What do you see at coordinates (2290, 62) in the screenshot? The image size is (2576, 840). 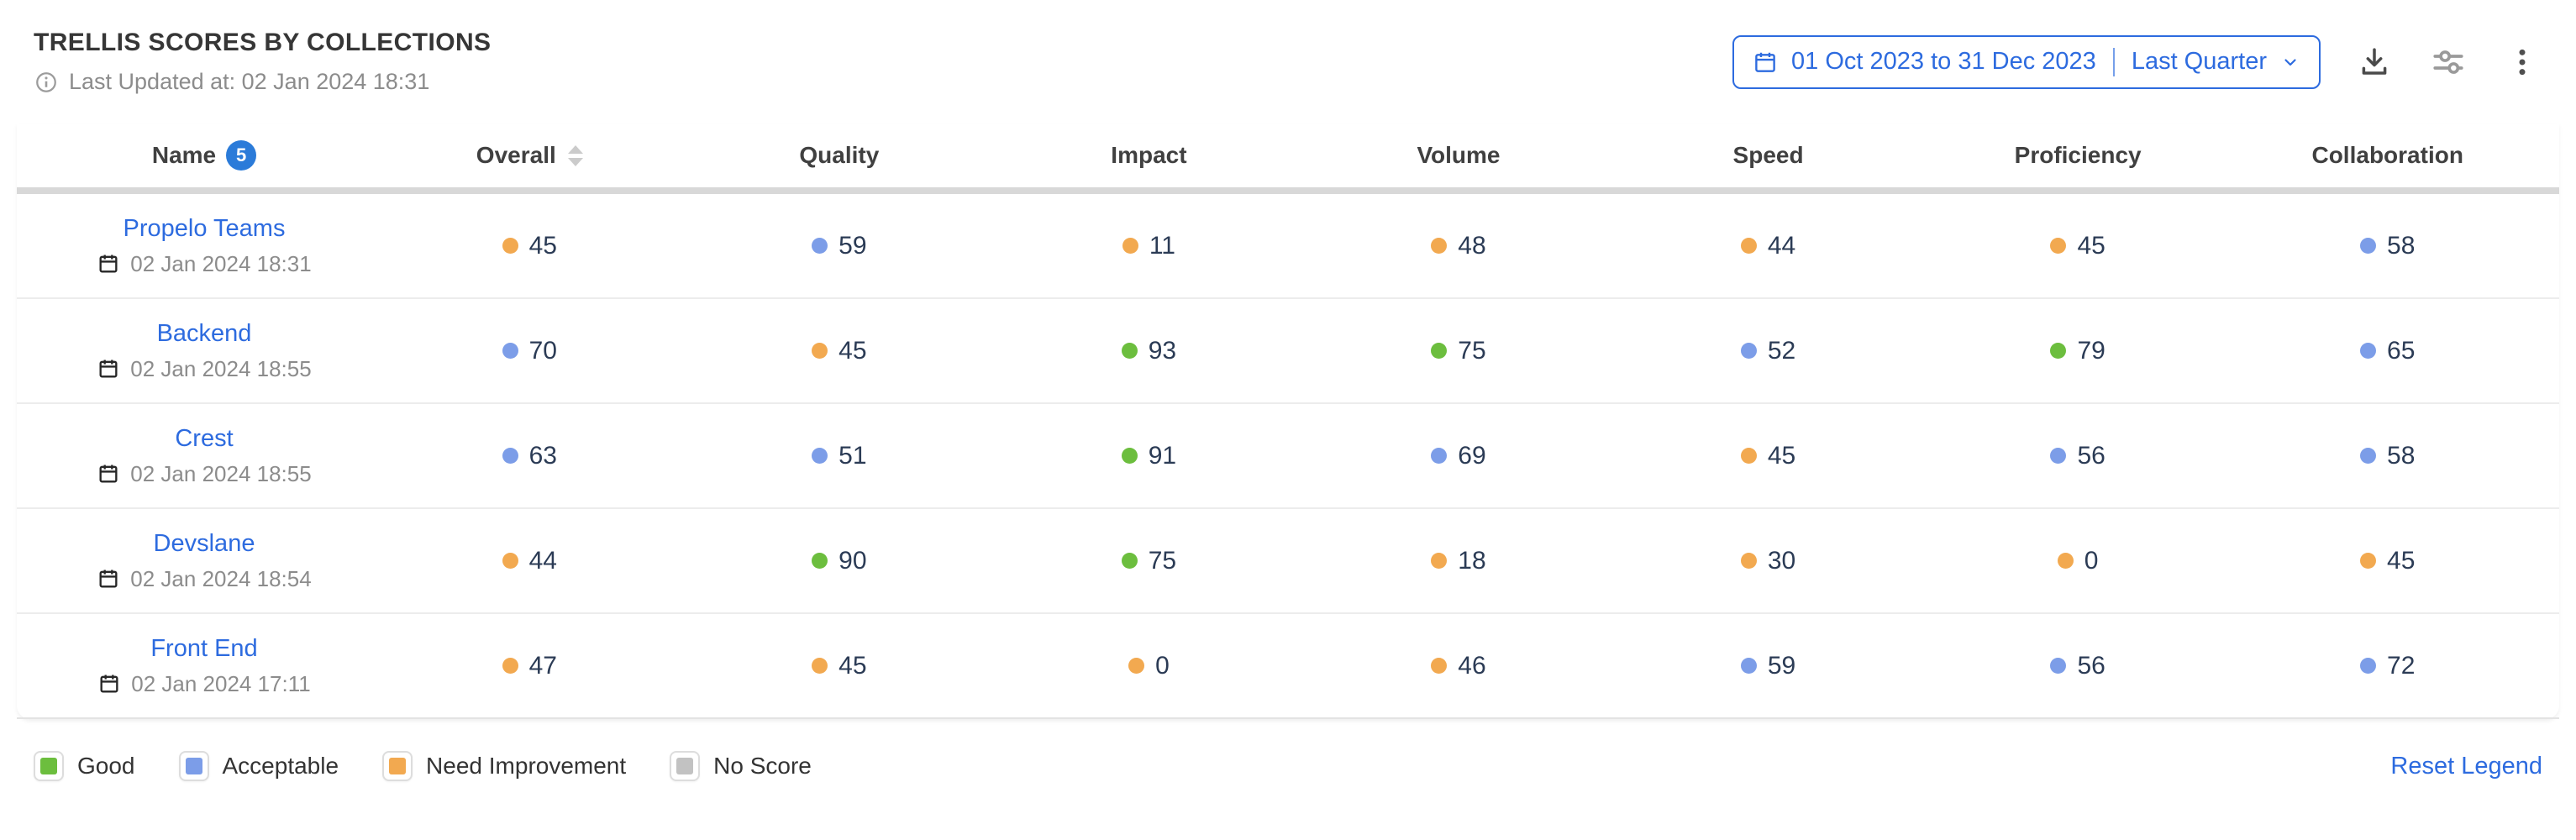 I see `chevron-down-icon` at bounding box center [2290, 62].